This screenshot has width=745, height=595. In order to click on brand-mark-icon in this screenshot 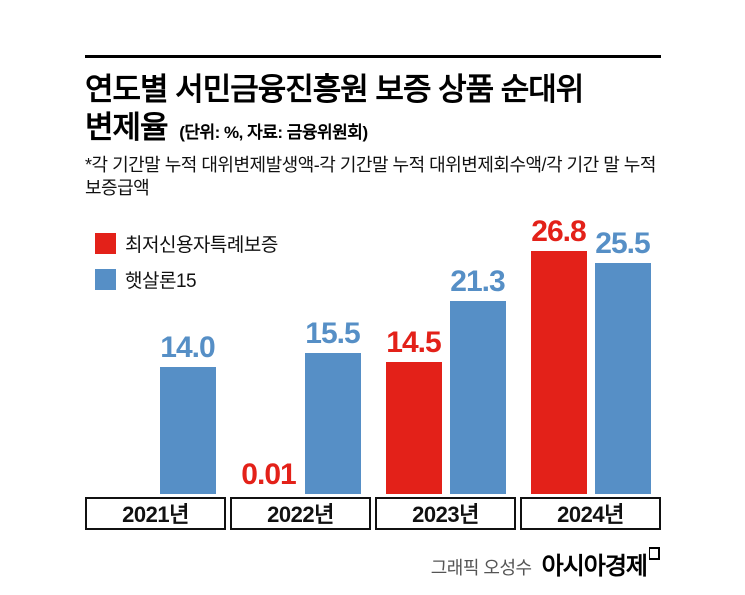, I will do `click(654, 553)`.